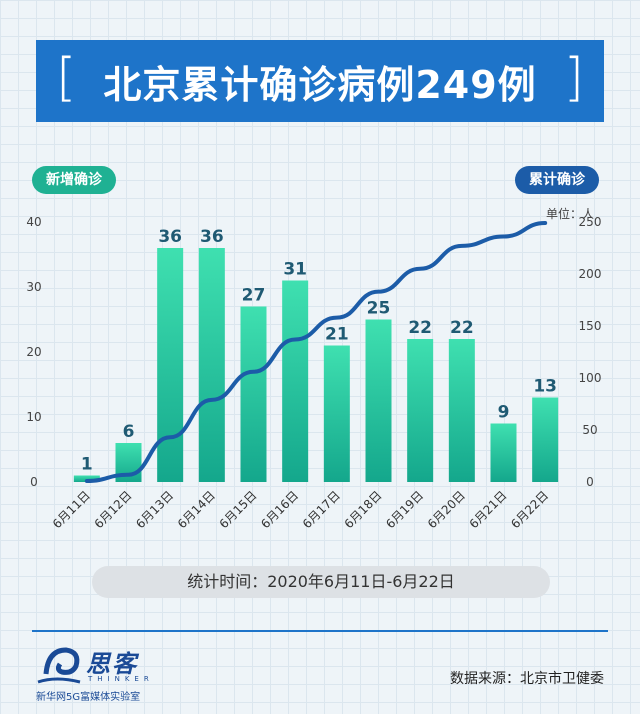  I want to click on x-axis-label: 6月16日, so click(279, 509).